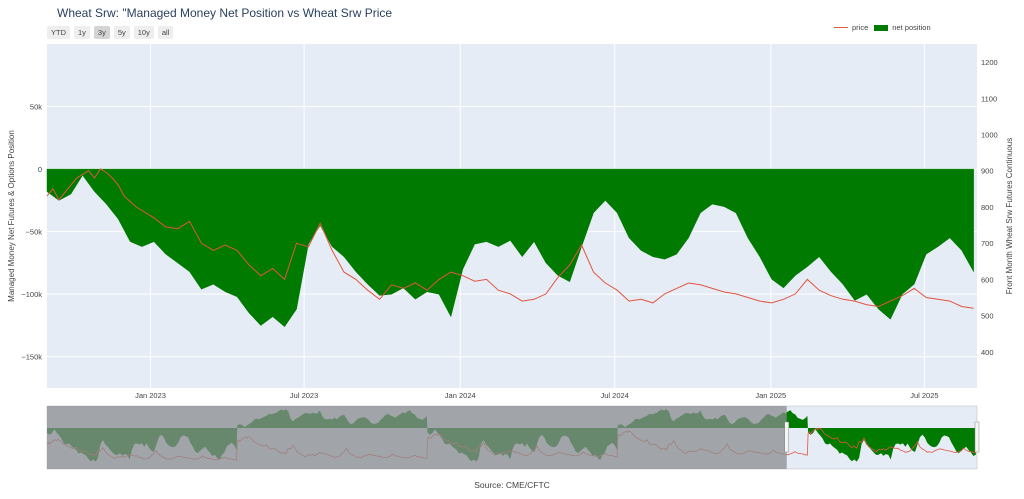 The image size is (1024, 499). What do you see at coordinates (143, 32) in the screenshot?
I see `range-button-10y: 10y` at bounding box center [143, 32].